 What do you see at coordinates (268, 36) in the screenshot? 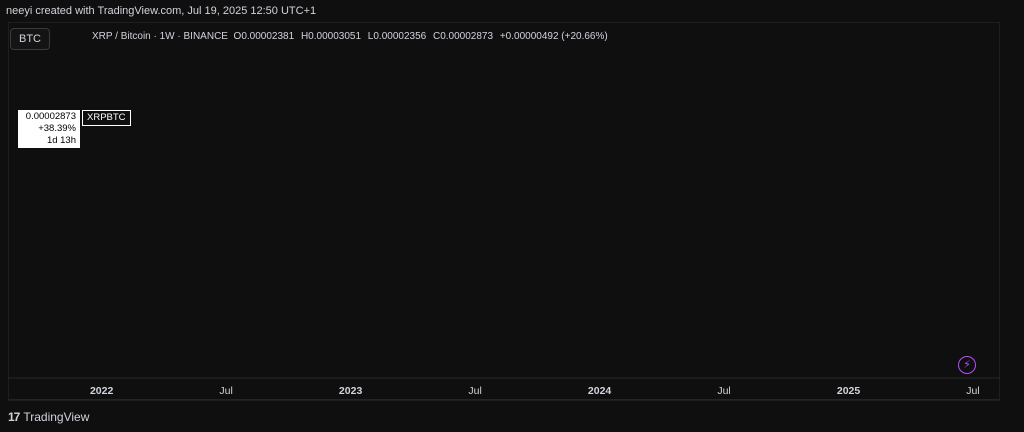
I see `legend-o-value: 0.00002381` at bounding box center [268, 36].